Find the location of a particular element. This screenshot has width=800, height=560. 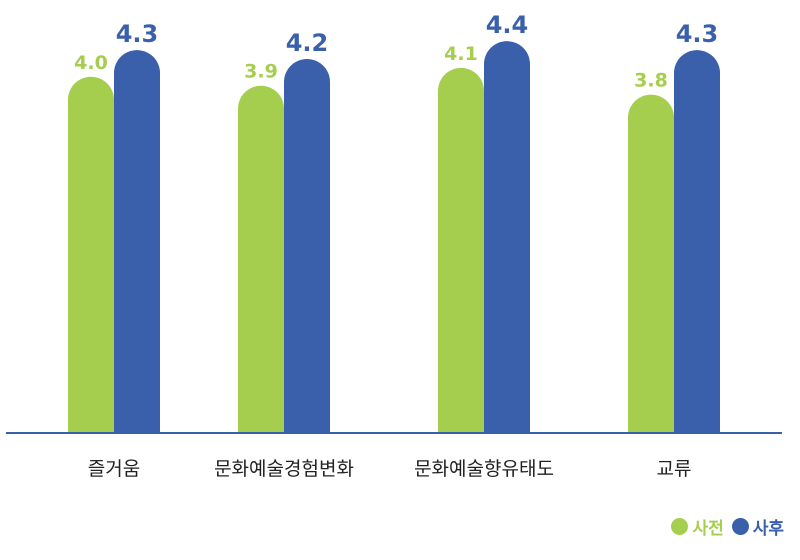

value-label-after-3: 4.3 is located at coordinates (697, 34).